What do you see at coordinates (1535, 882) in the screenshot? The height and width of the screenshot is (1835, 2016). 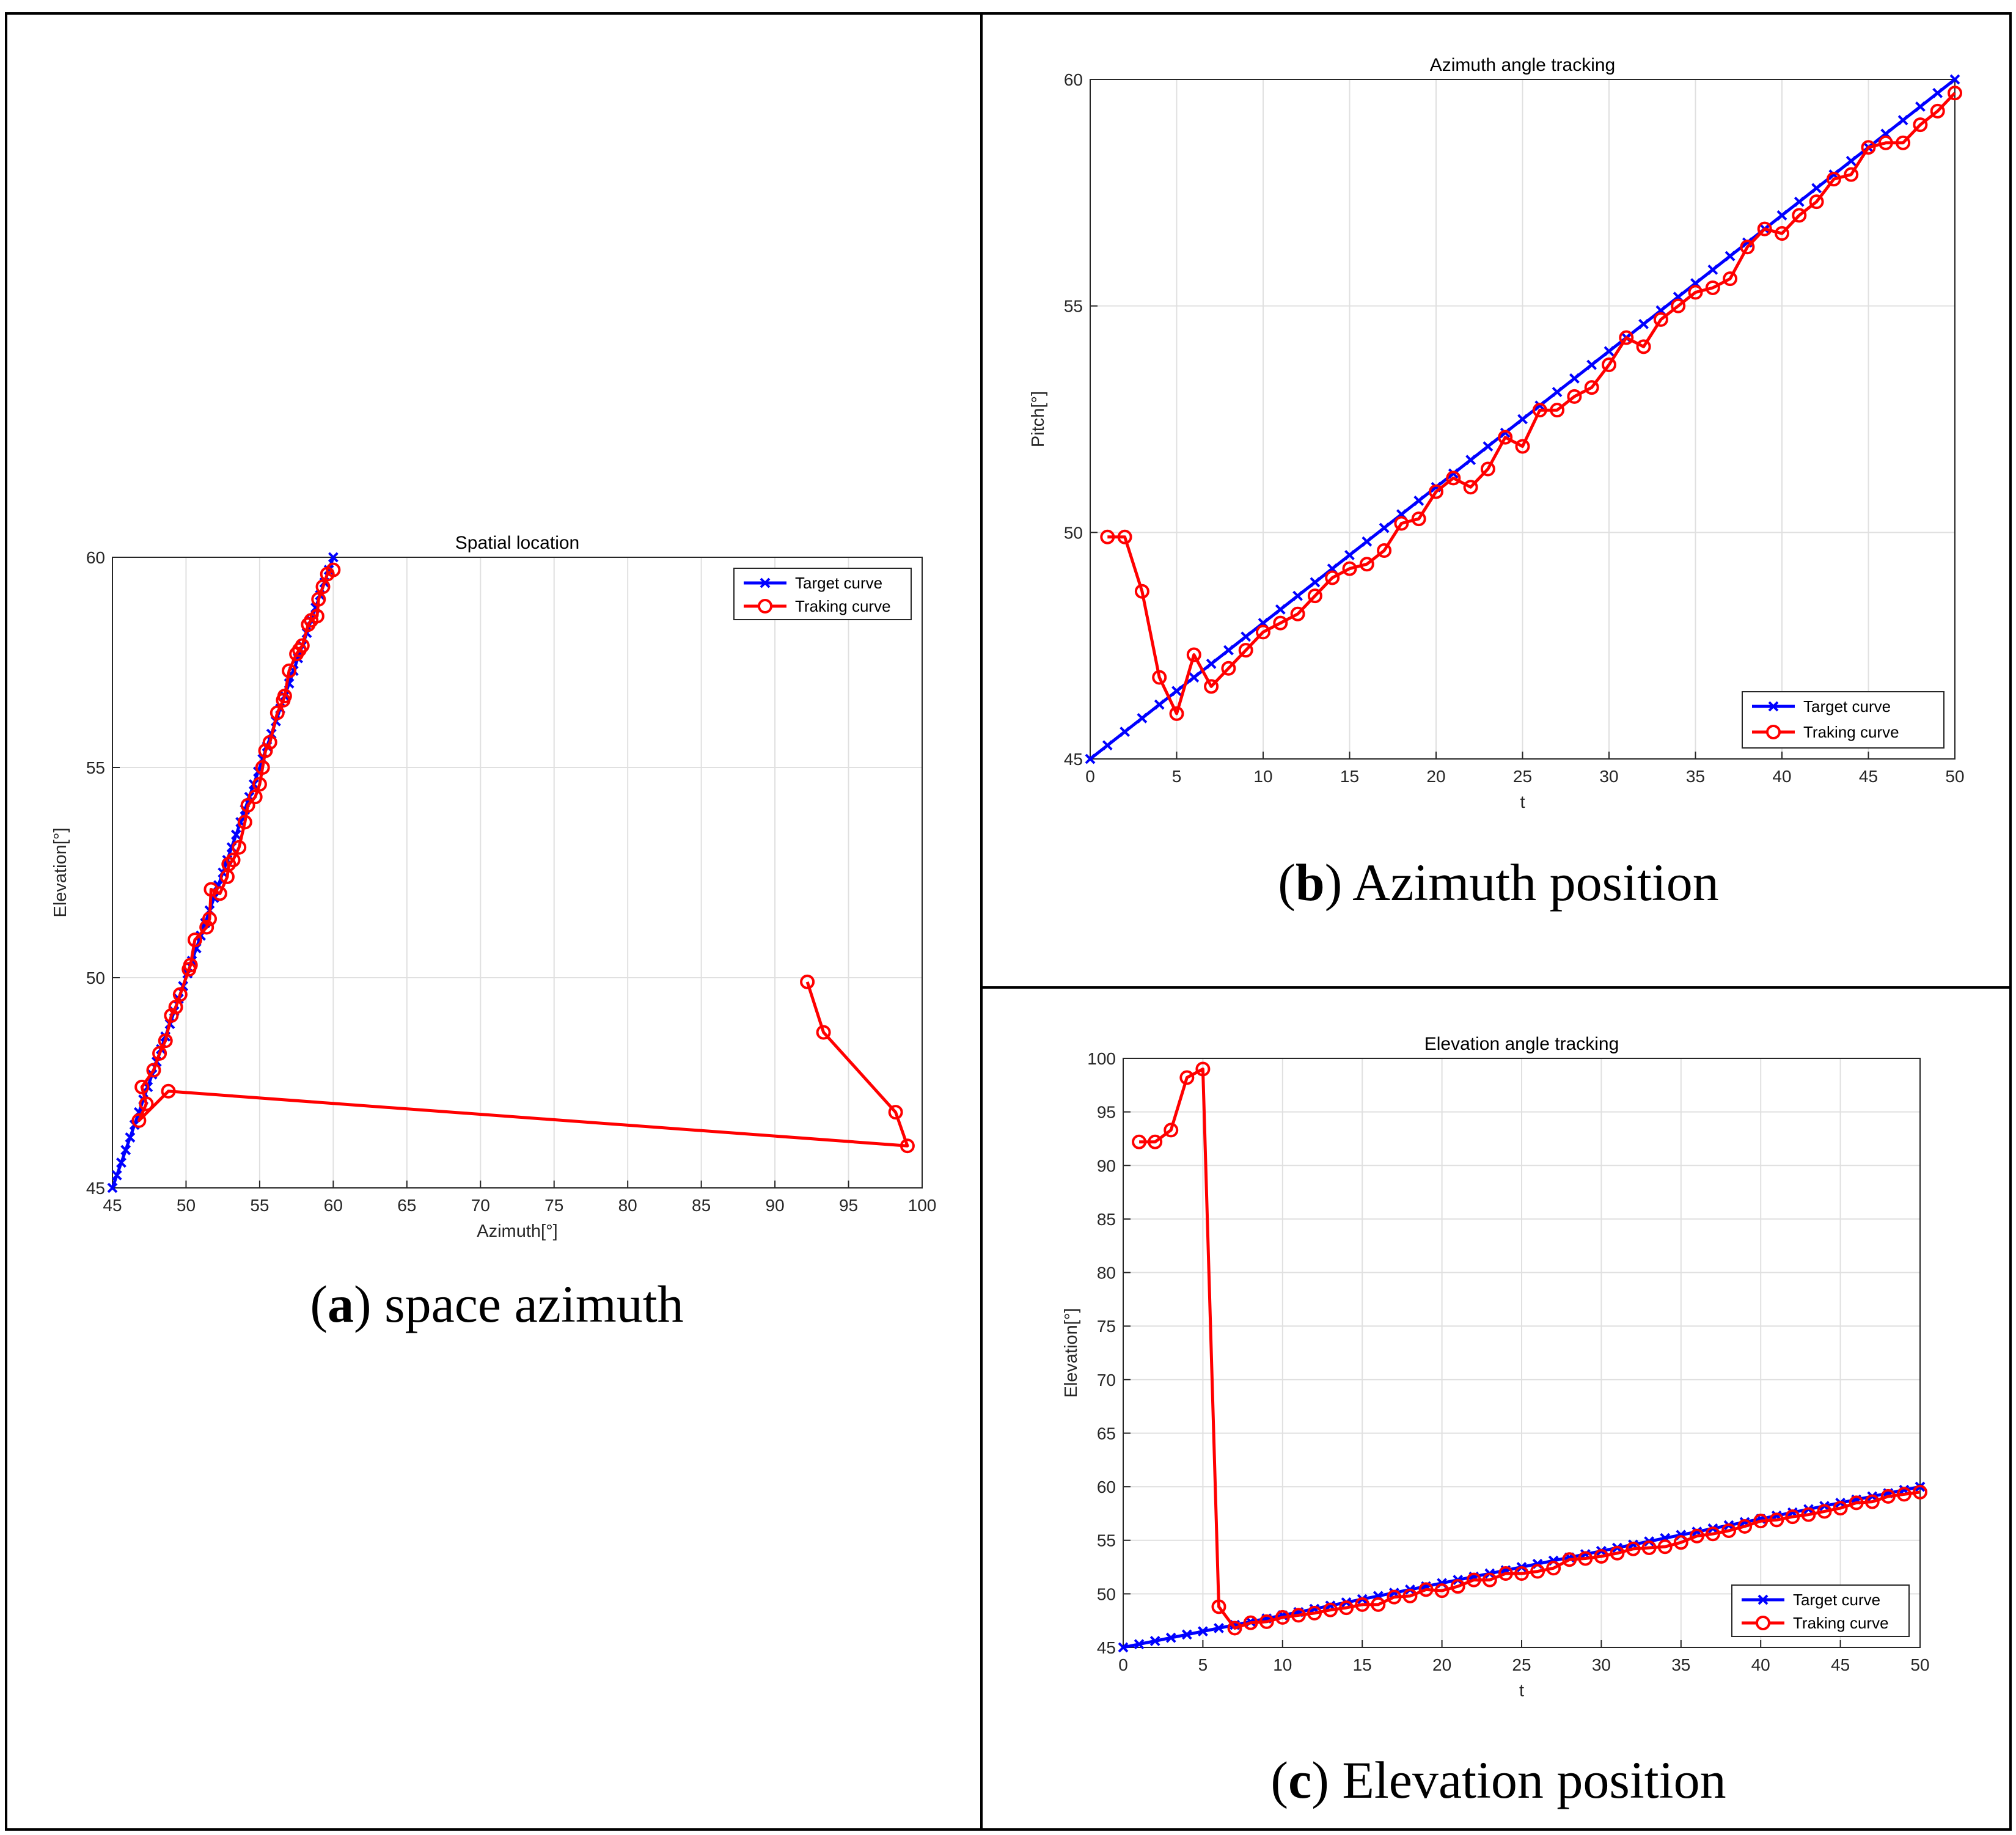 I see `caption-b-text: Azimuth position` at bounding box center [1535, 882].